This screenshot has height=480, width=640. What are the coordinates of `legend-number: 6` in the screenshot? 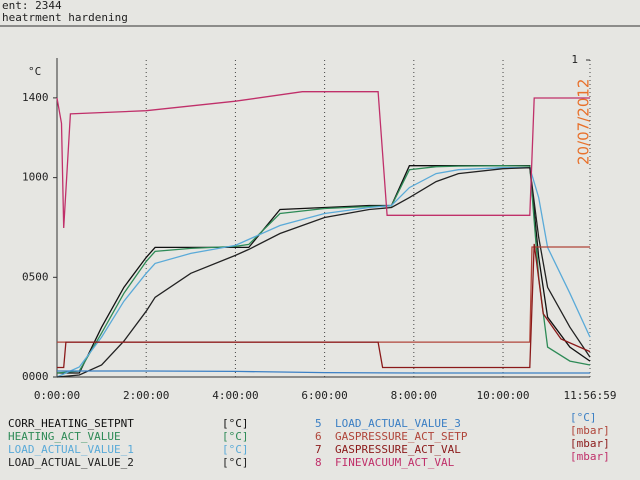 It's located at (318, 436).